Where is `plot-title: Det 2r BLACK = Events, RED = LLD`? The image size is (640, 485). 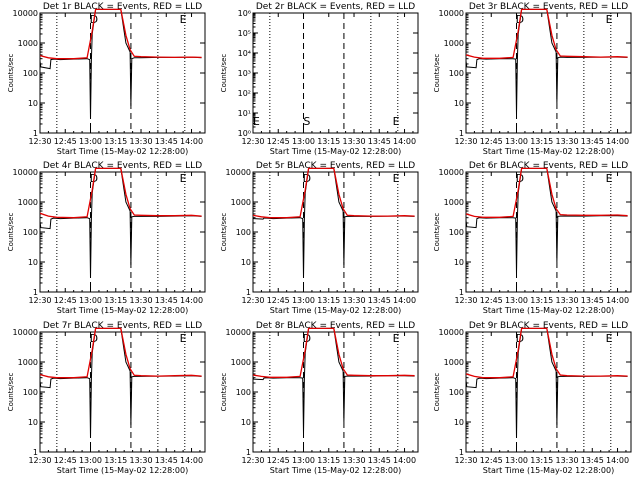
plot-title: Det 2r BLACK = Events, RED = LLD is located at coordinates (335, 7).